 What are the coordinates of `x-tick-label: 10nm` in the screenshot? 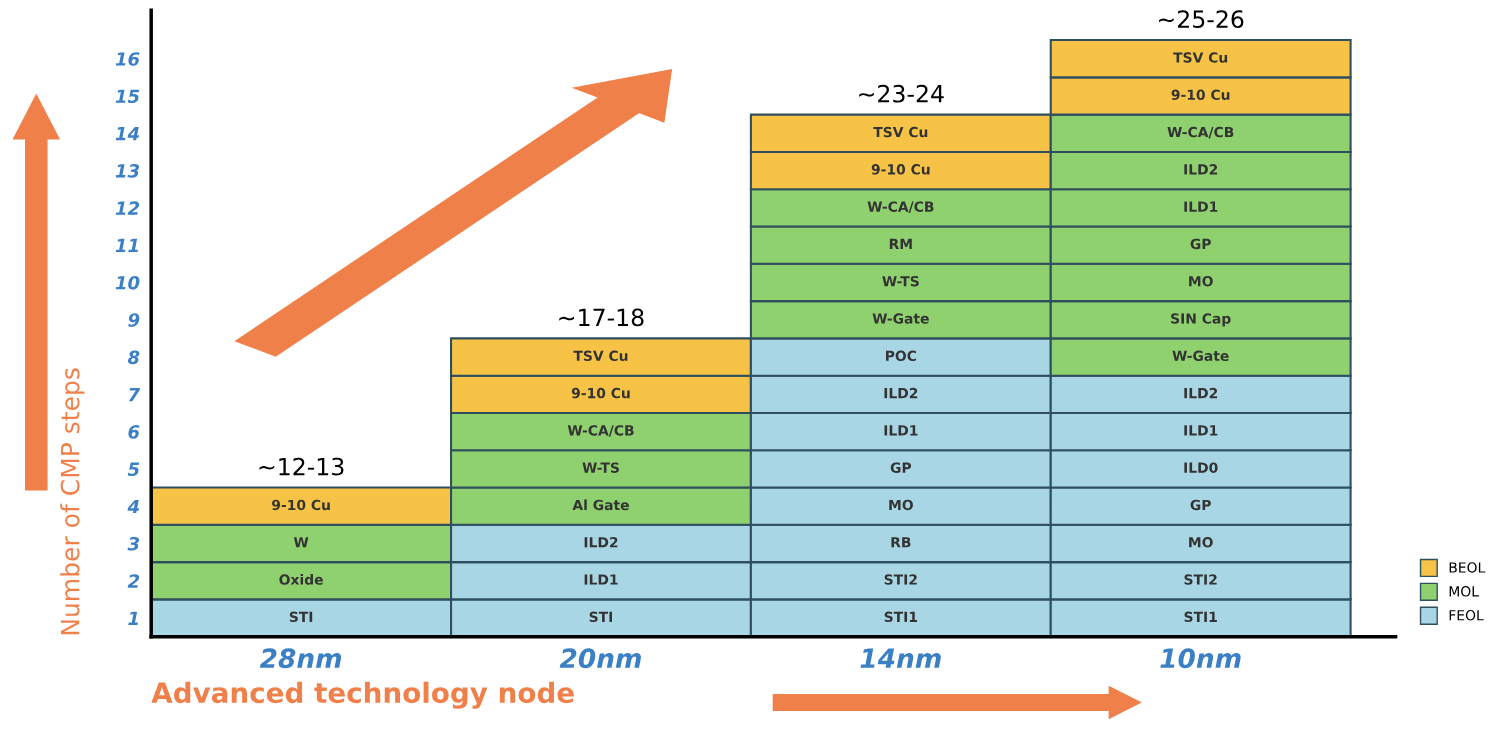 It's located at (1200, 658).